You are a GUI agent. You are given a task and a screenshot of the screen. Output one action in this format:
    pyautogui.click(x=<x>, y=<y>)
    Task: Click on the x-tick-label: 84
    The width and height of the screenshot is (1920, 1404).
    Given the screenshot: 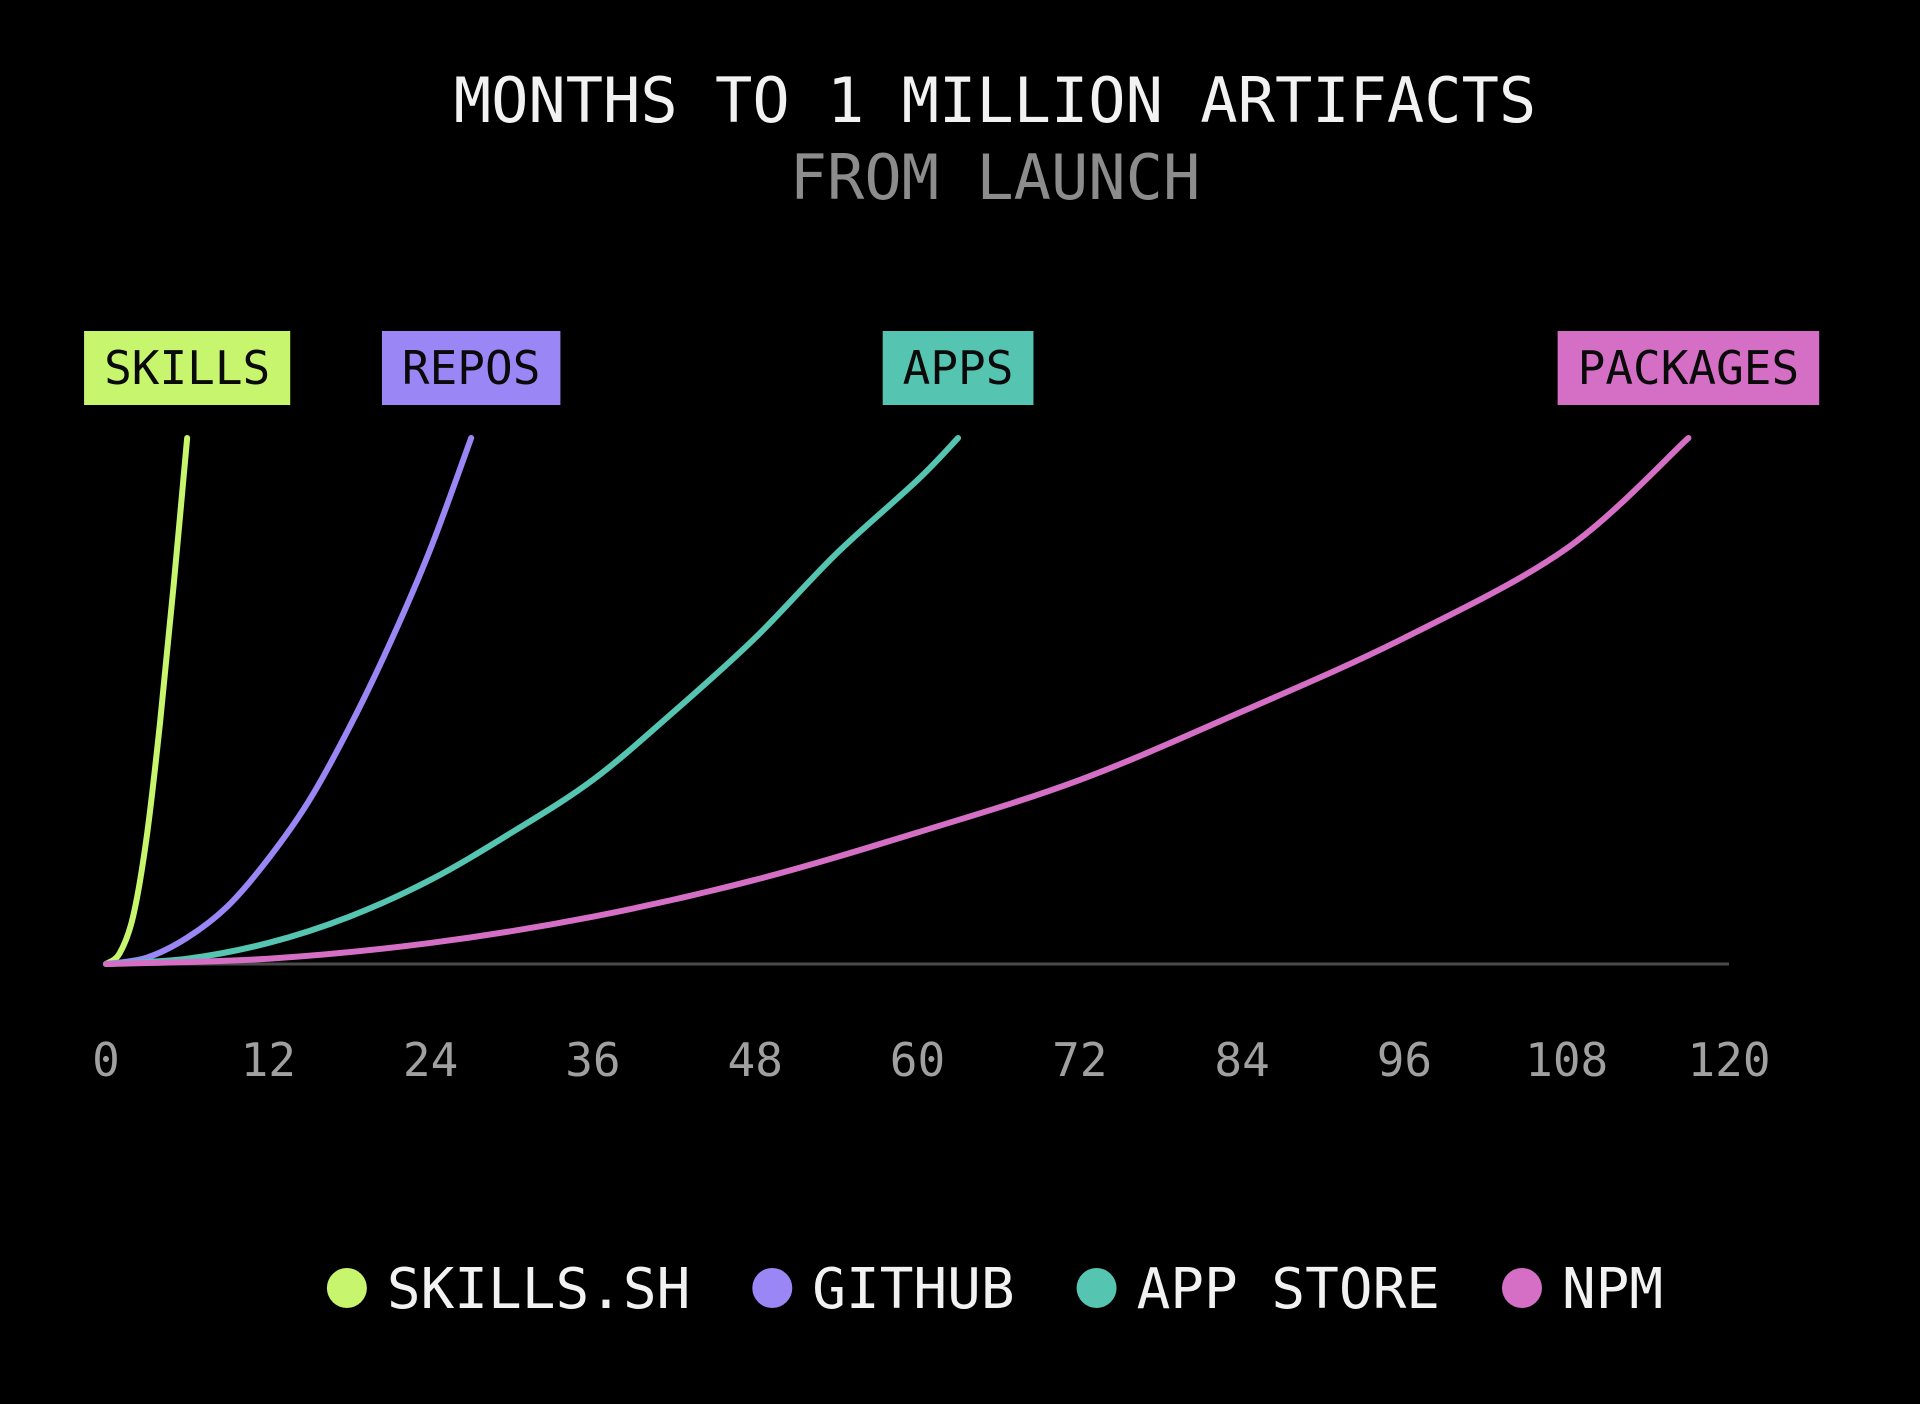 What is the action you would take?
    pyautogui.click(x=1241, y=1060)
    